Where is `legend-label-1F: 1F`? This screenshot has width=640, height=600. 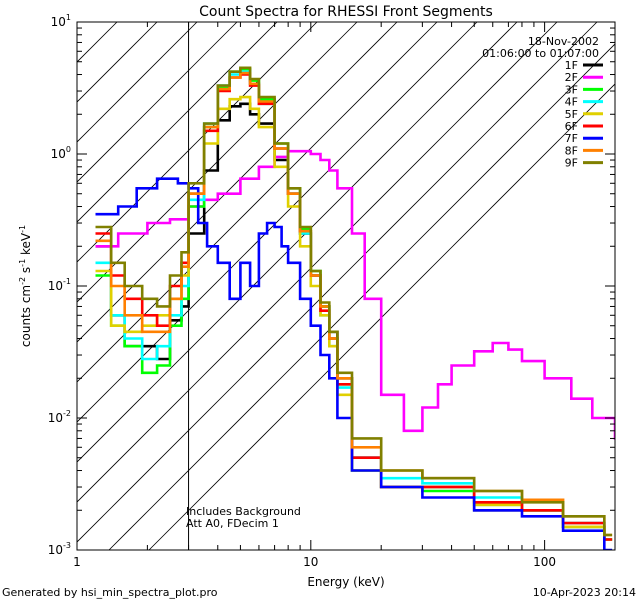 legend-label-1F: 1F is located at coordinates (571, 65).